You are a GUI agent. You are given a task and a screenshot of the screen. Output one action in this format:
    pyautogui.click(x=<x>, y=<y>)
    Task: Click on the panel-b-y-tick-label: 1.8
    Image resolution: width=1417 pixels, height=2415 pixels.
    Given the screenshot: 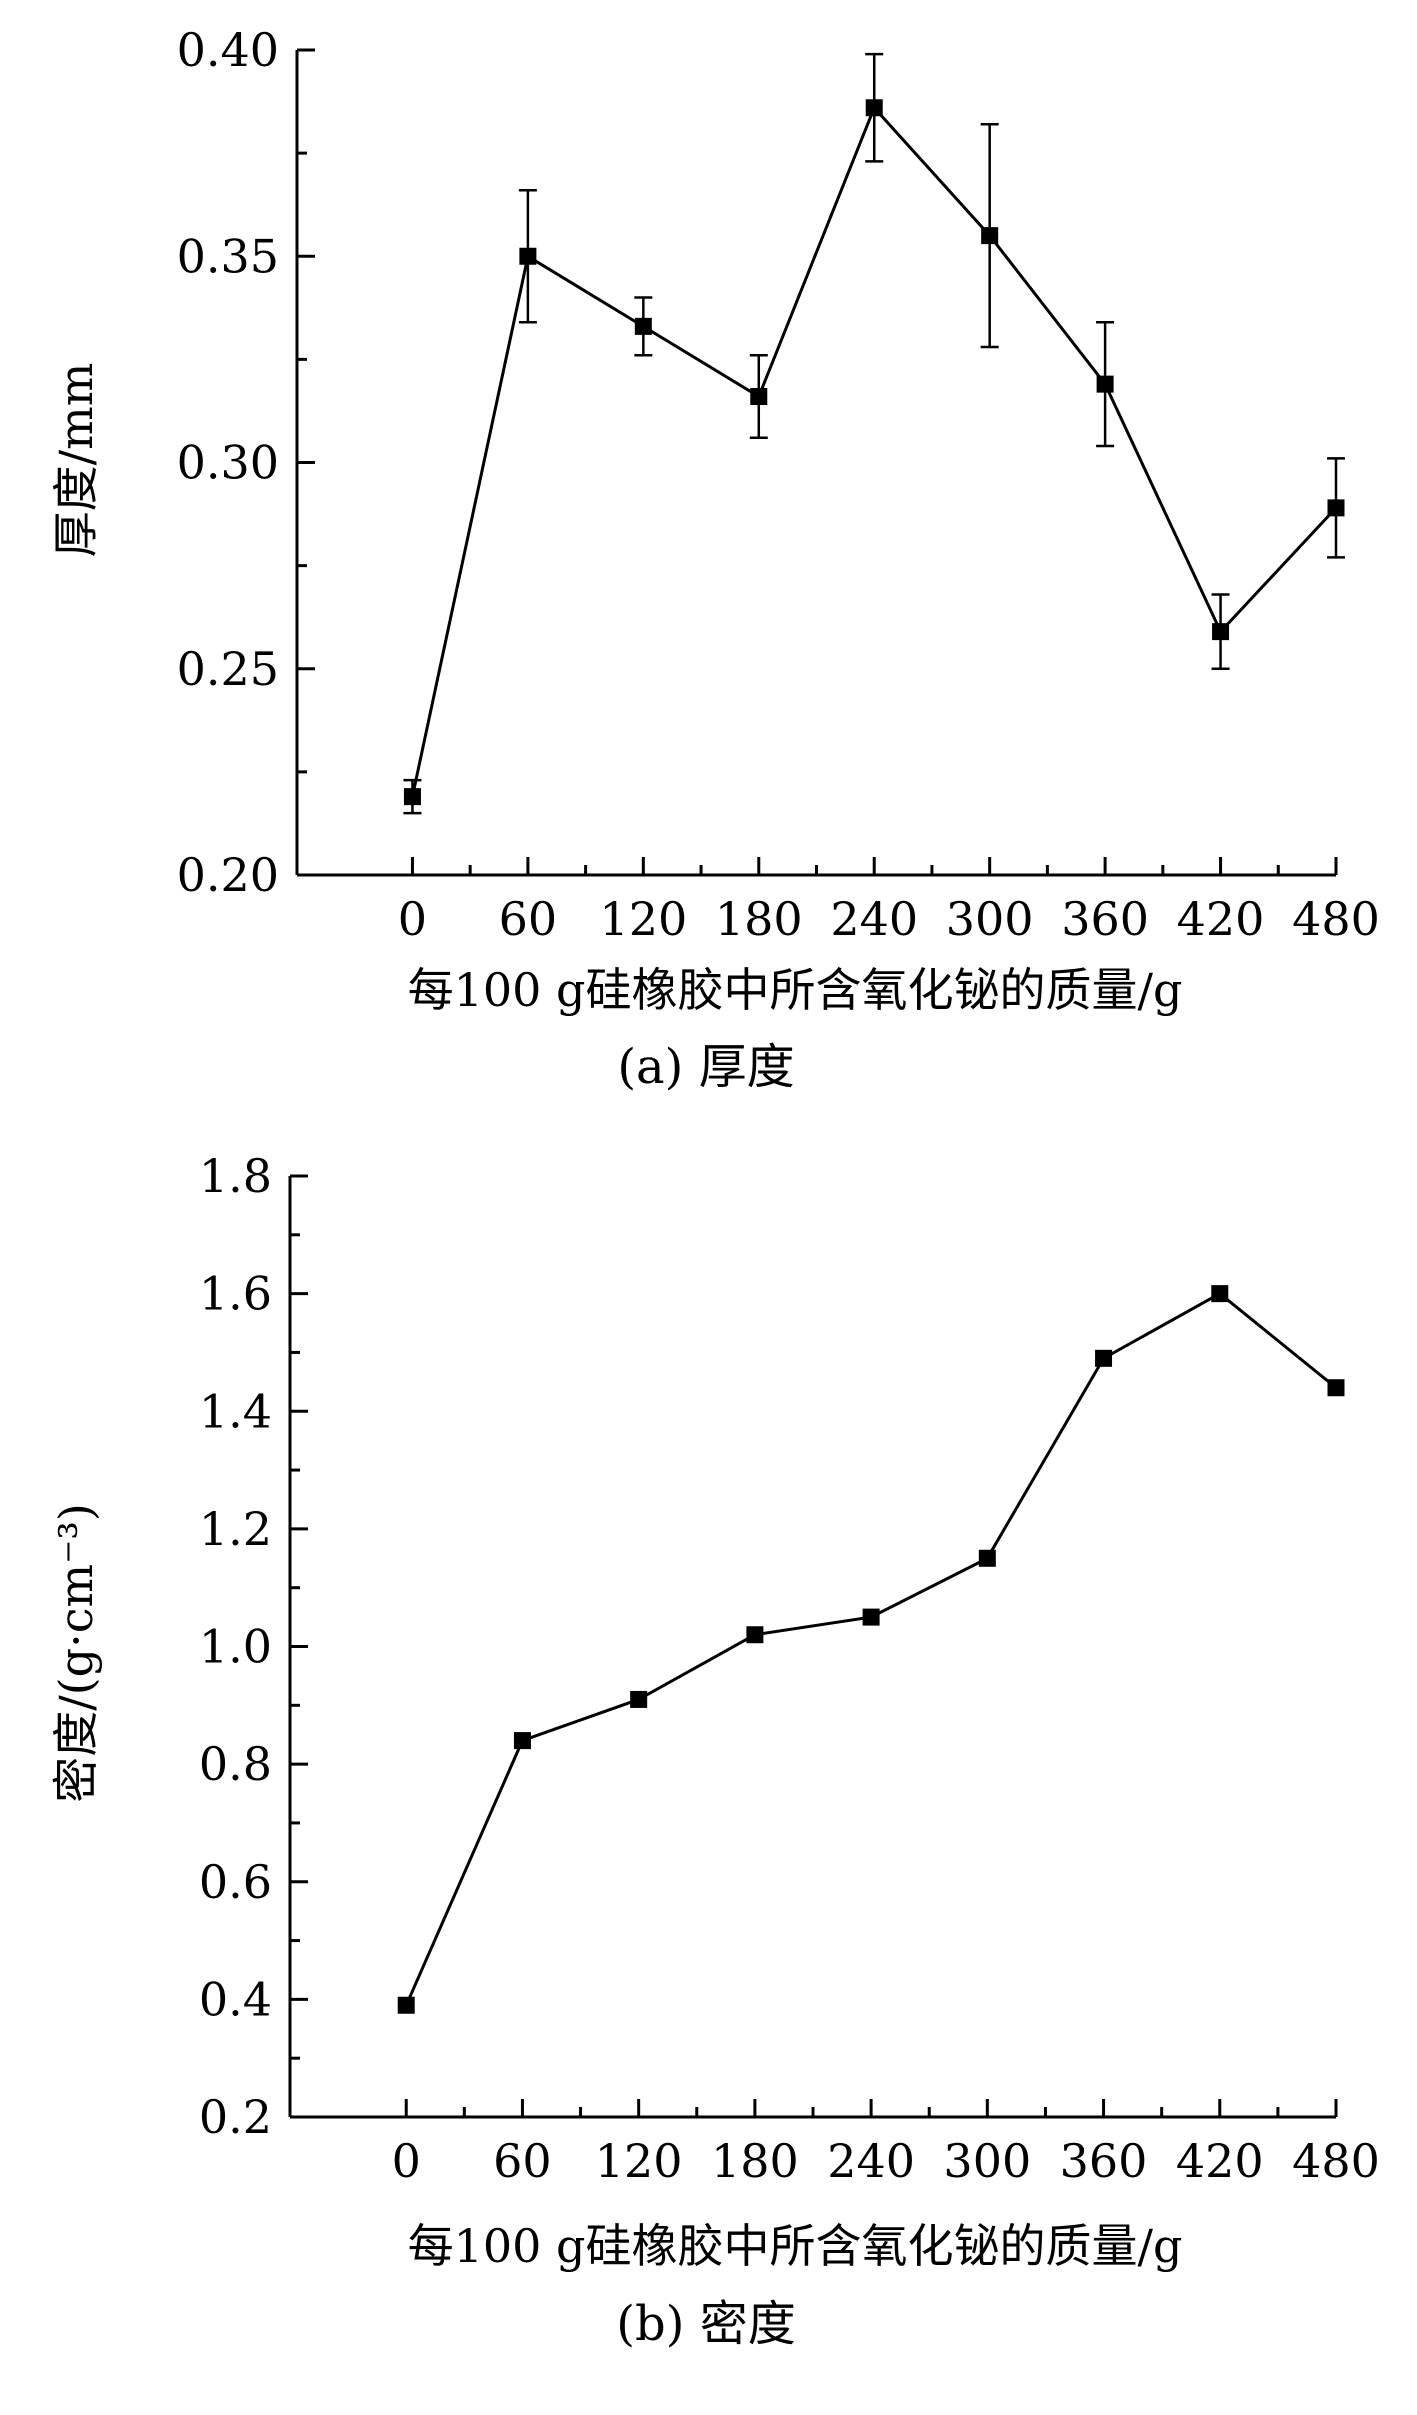 What is the action you would take?
    pyautogui.click(x=235, y=1176)
    